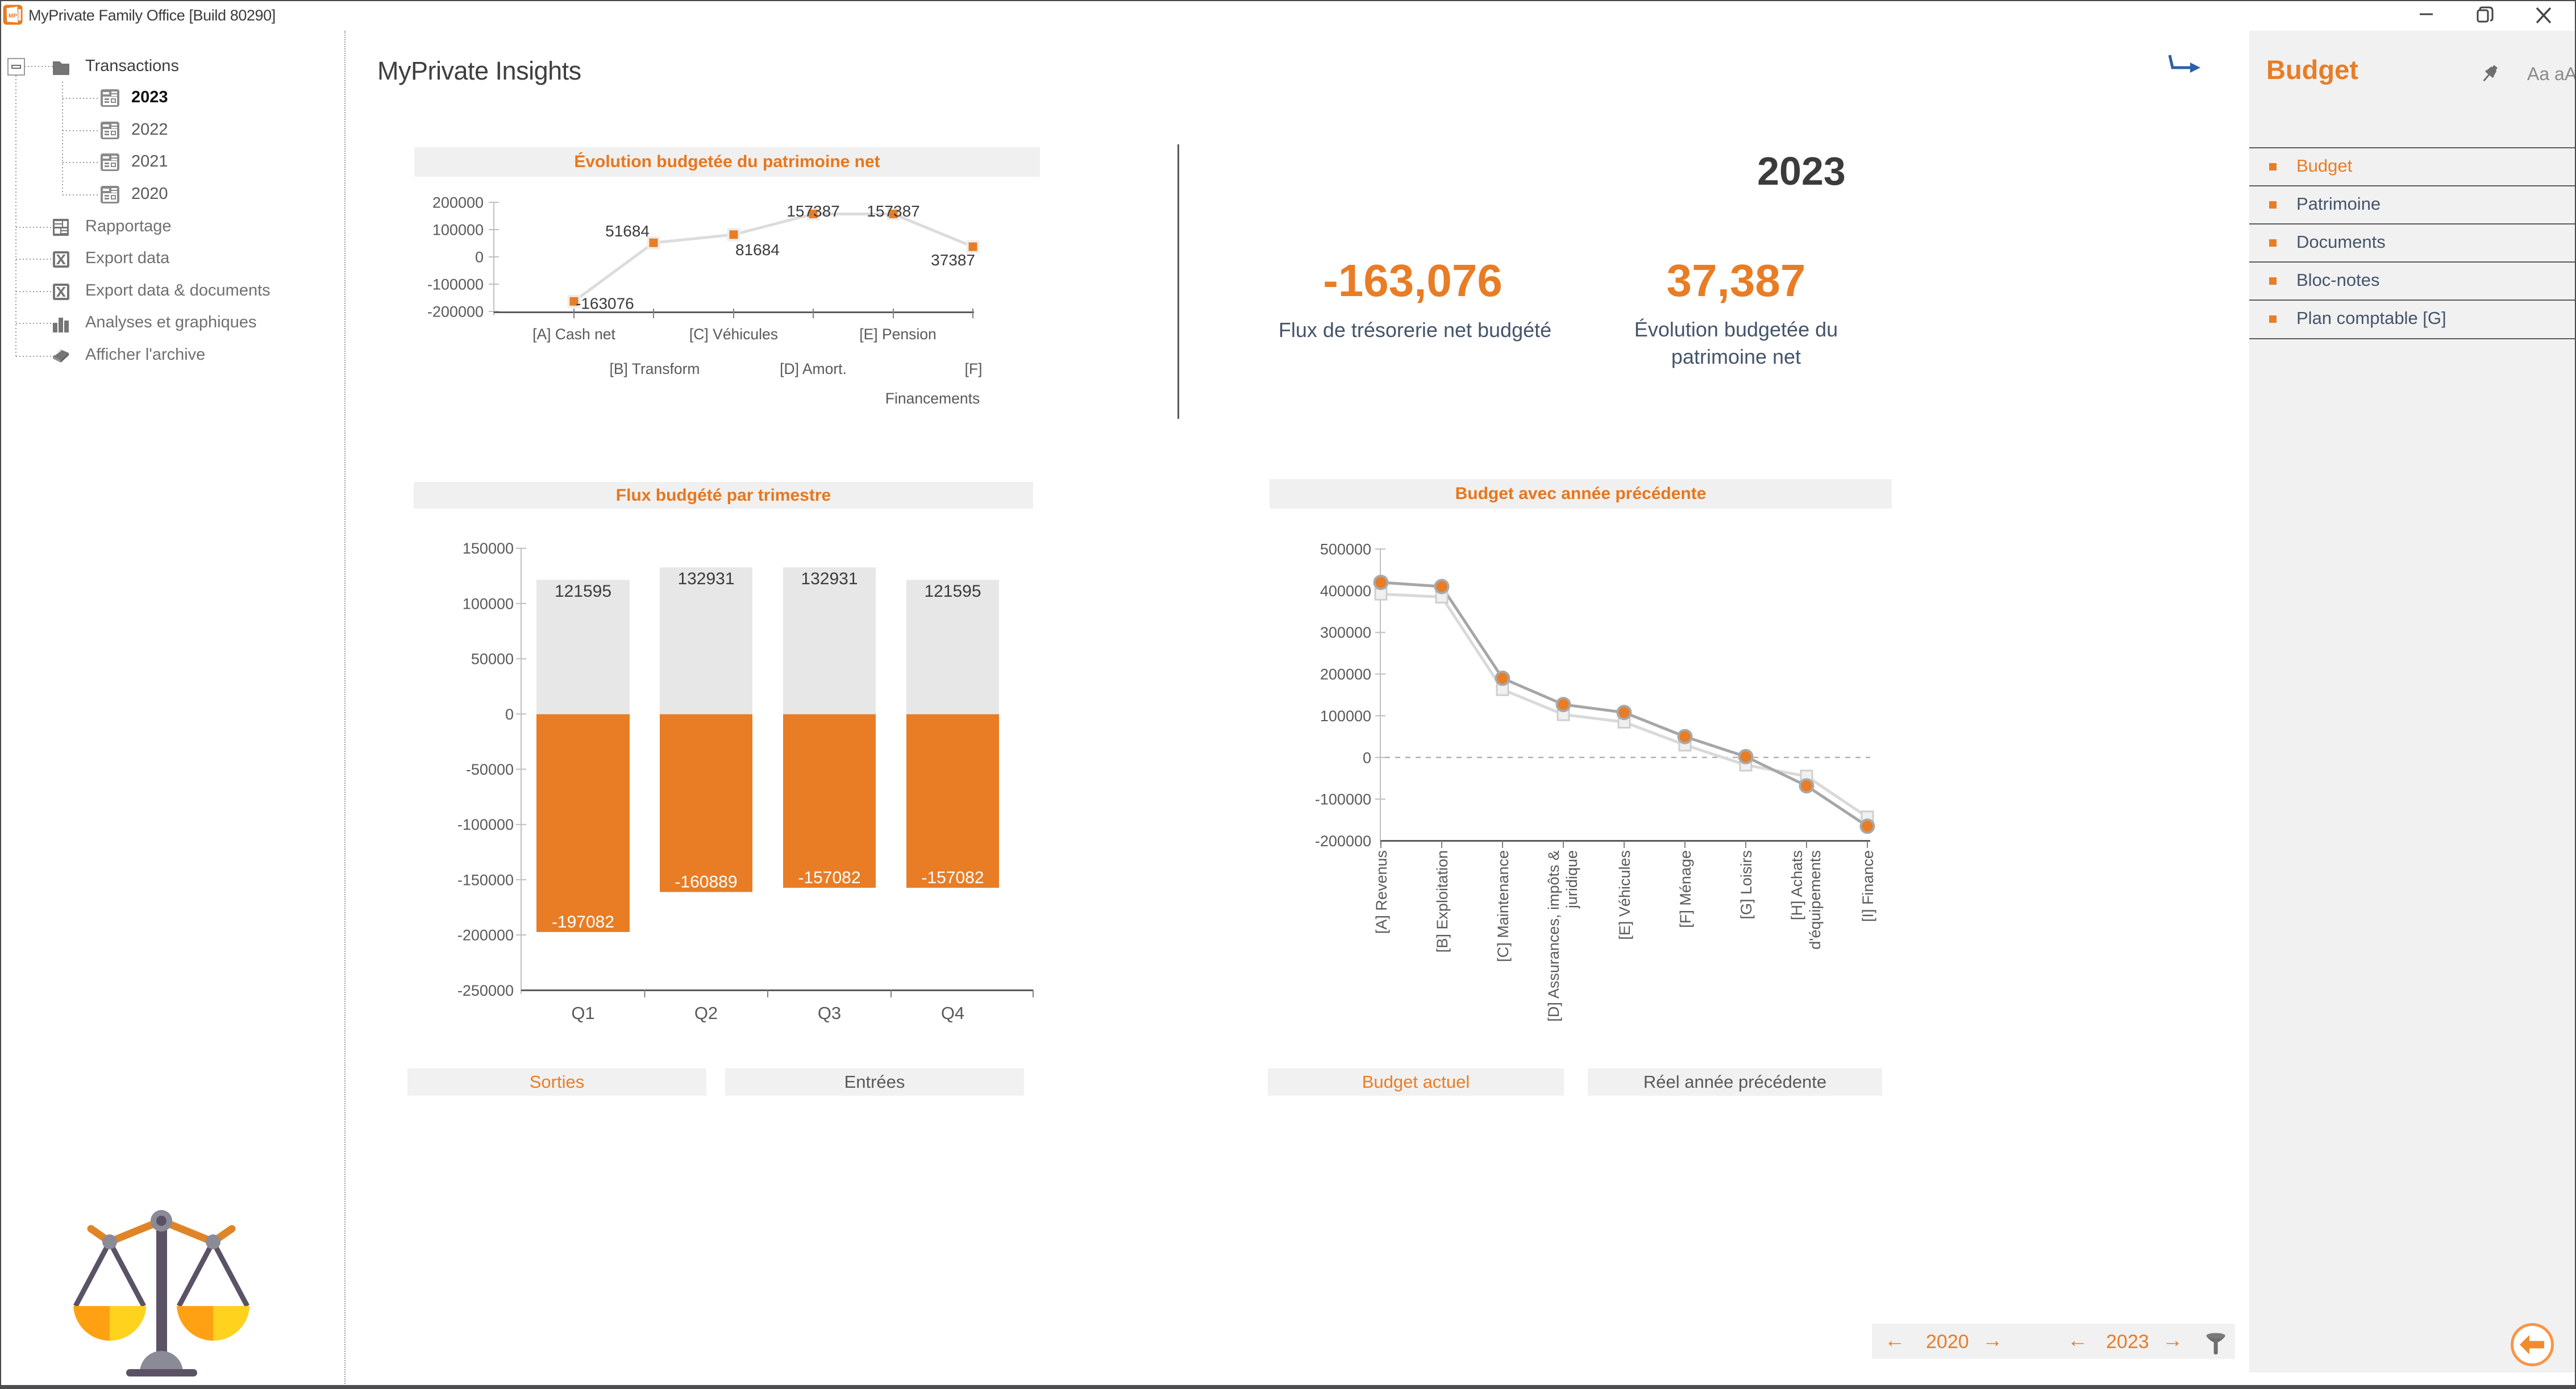 Image resolution: width=2576 pixels, height=1389 pixels. What do you see at coordinates (952, 1013) in the screenshot?
I see `svg-text: Q4` at bounding box center [952, 1013].